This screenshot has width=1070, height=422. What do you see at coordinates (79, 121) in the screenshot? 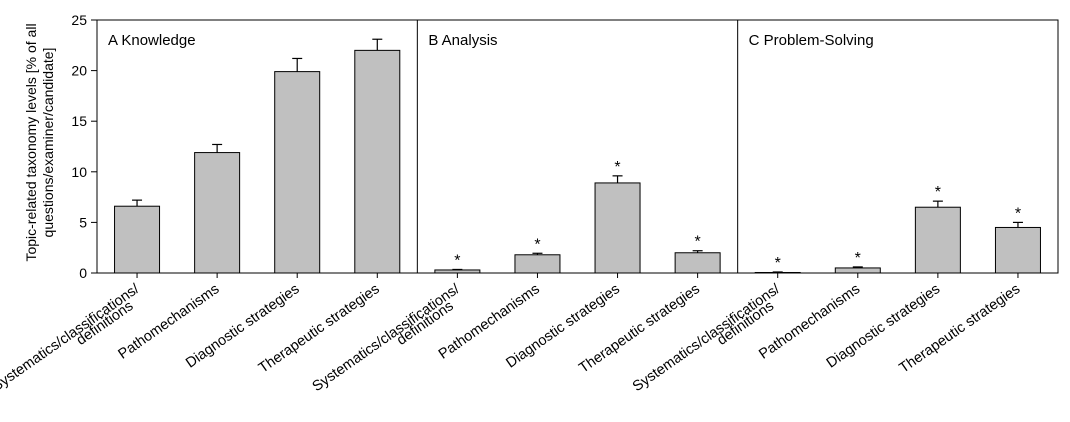
I see `y-tick-label: 15` at bounding box center [79, 121].